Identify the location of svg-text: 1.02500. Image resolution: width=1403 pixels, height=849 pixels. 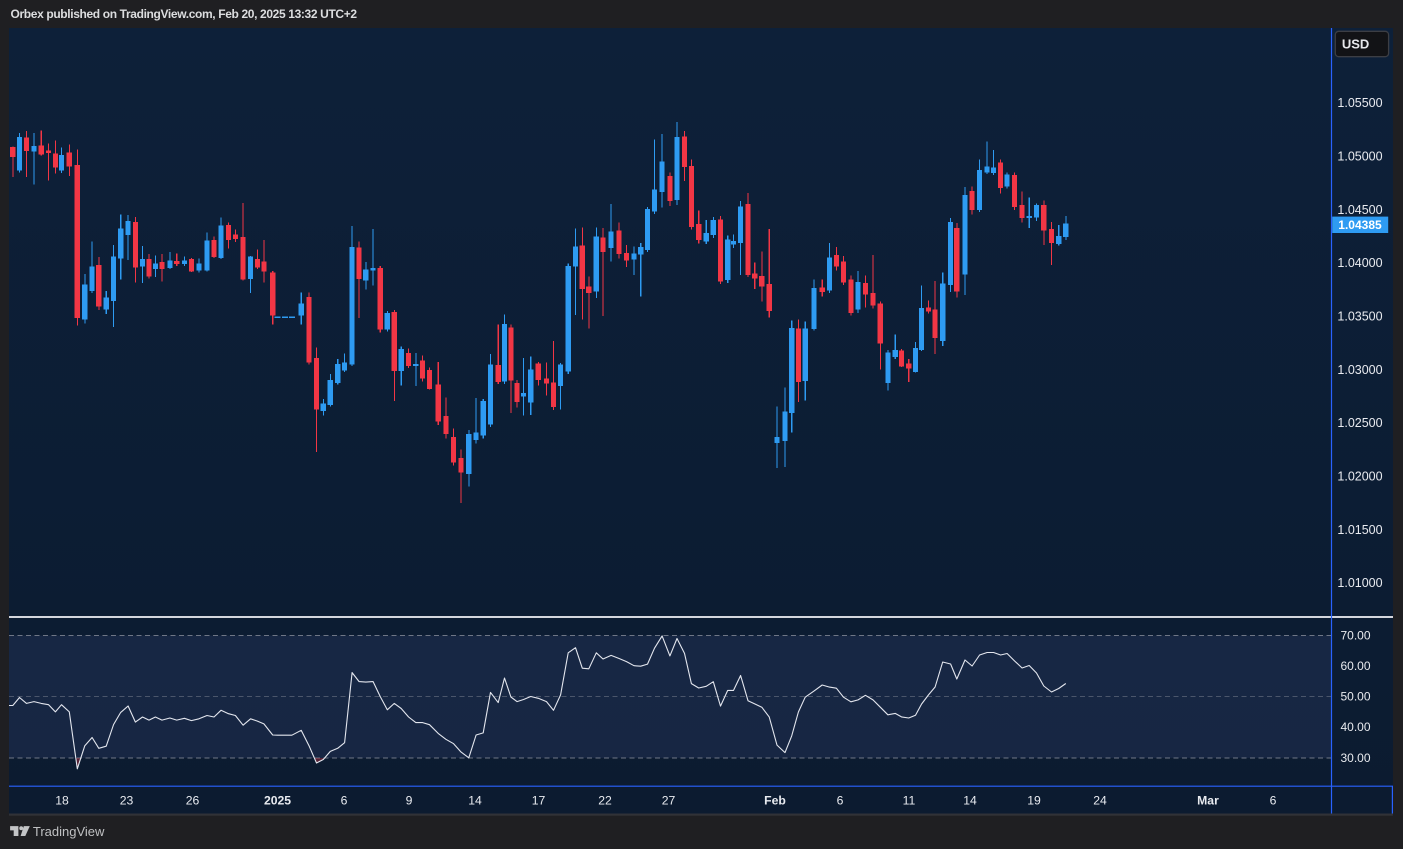
(1359, 423).